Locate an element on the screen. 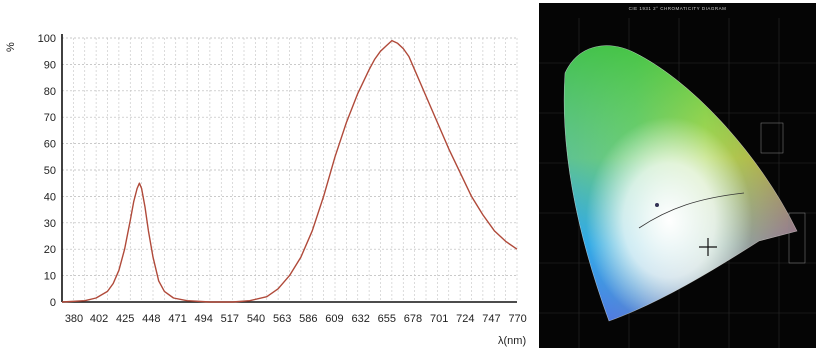 The image size is (819, 352). x-tick-label: 380 is located at coordinates (74, 319).